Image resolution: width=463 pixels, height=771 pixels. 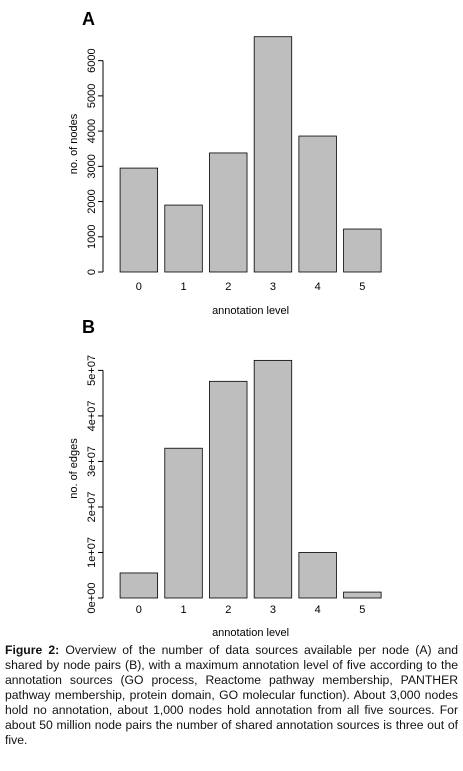 What do you see at coordinates (92, 370) in the screenshot?
I see `y-tick-label: 5e+07` at bounding box center [92, 370].